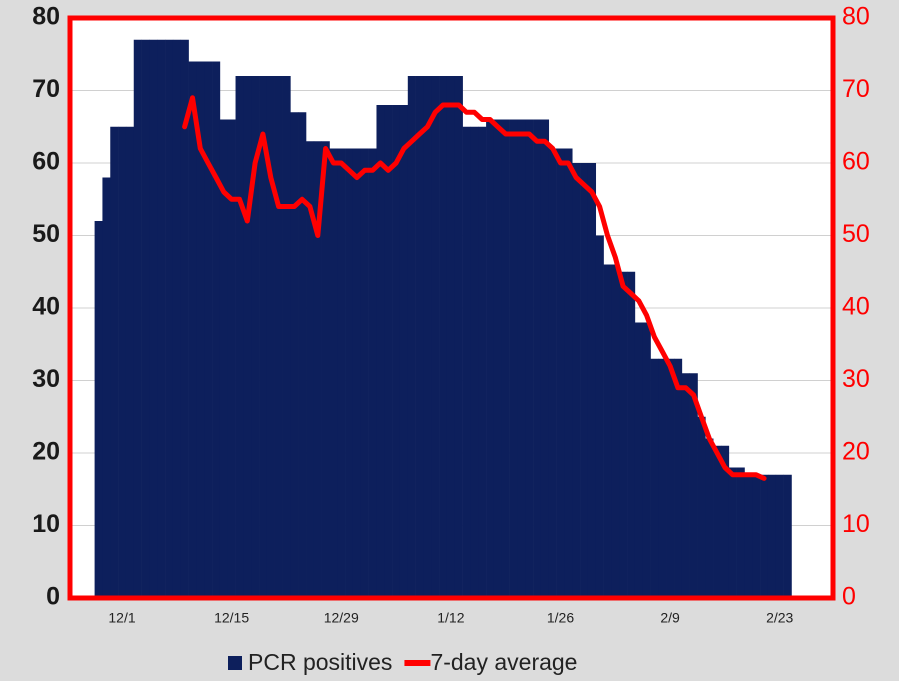 This screenshot has height=681, width=899. Describe the element at coordinates (46, 162) in the screenshot. I see `y-tick-label: 60` at that location.